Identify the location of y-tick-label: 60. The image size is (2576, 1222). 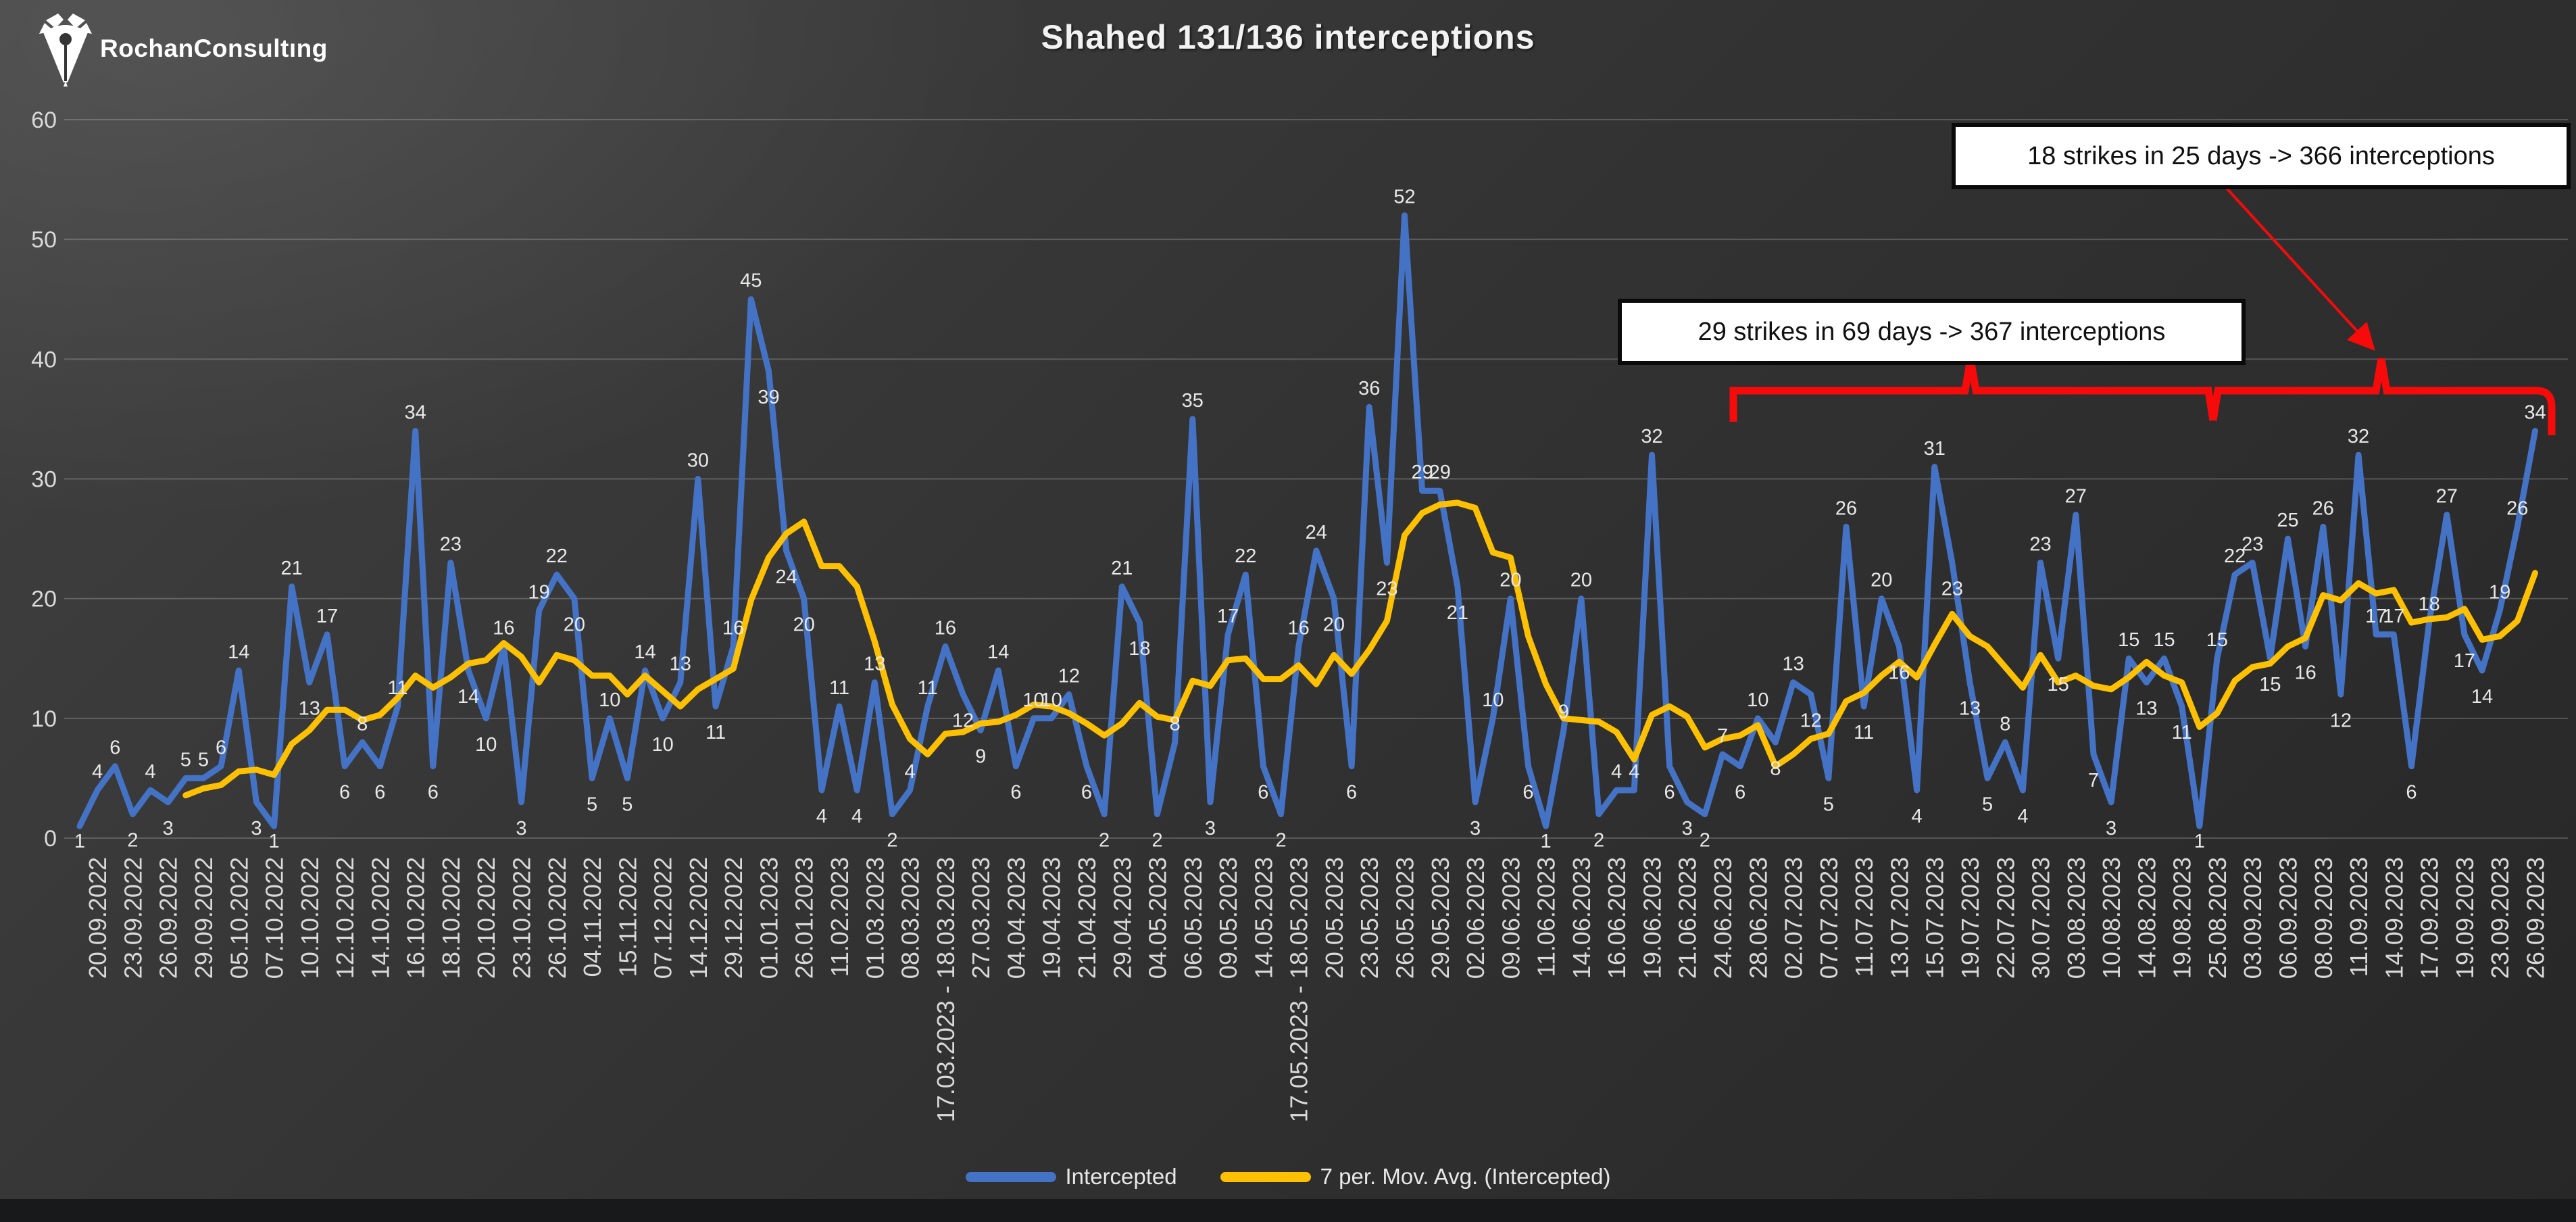
(44, 120).